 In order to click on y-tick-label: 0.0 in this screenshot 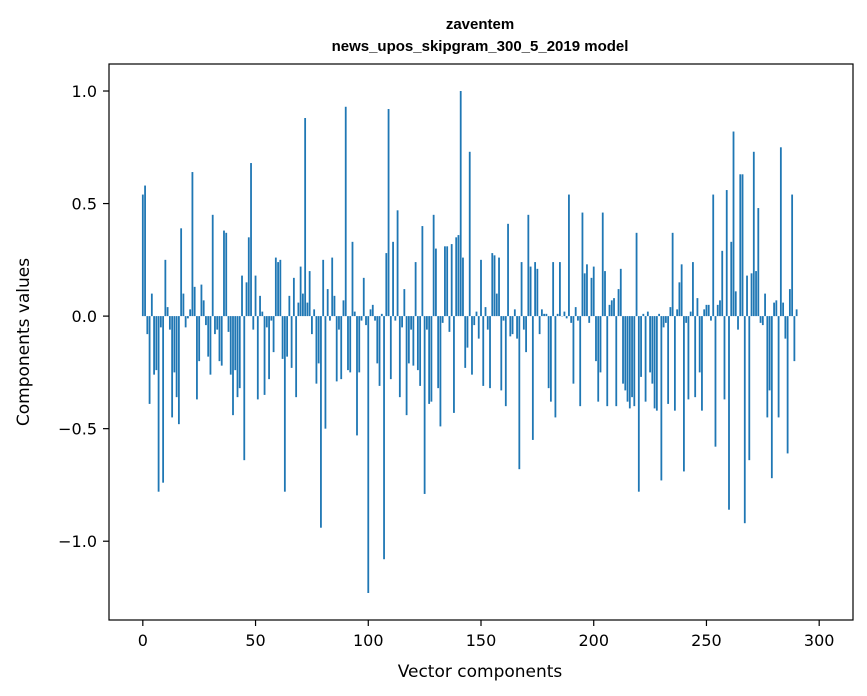, I will do `click(84, 316)`.